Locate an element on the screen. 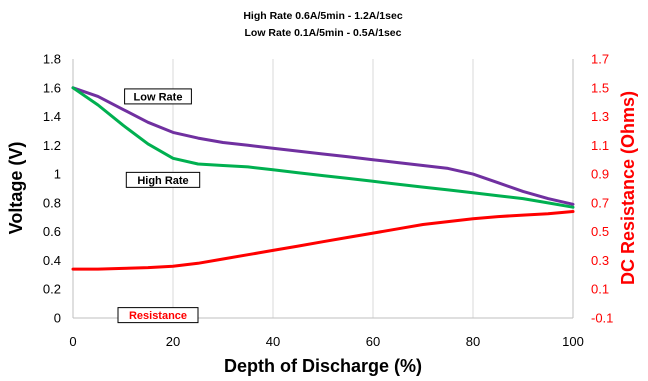 Image resolution: width=648 pixels, height=381 pixels. y2-tick-label: 1.3 is located at coordinates (600, 116).